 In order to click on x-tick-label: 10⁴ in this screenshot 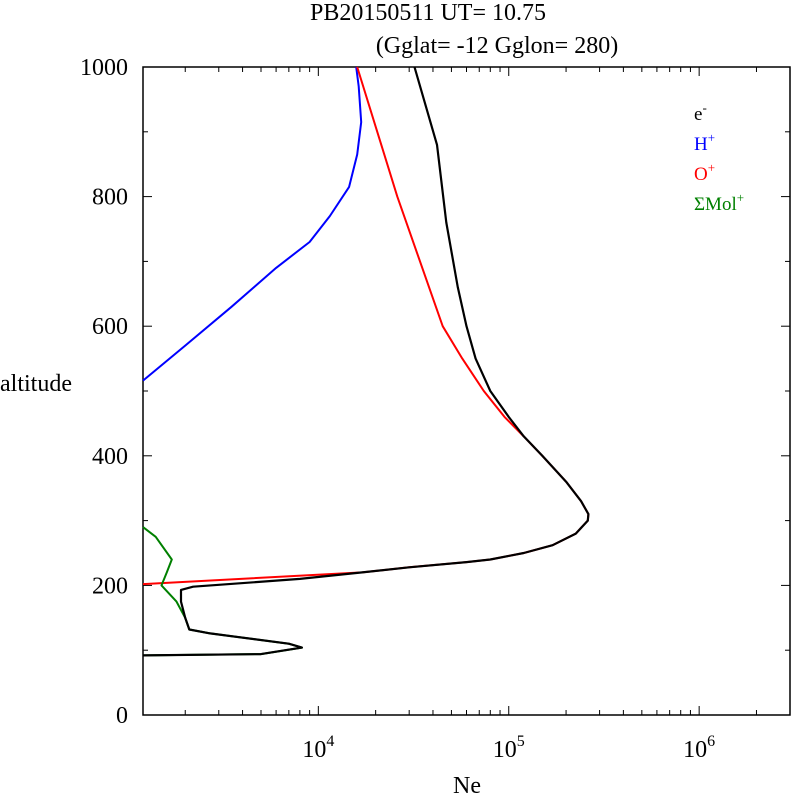, I will do `click(318, 748)`.